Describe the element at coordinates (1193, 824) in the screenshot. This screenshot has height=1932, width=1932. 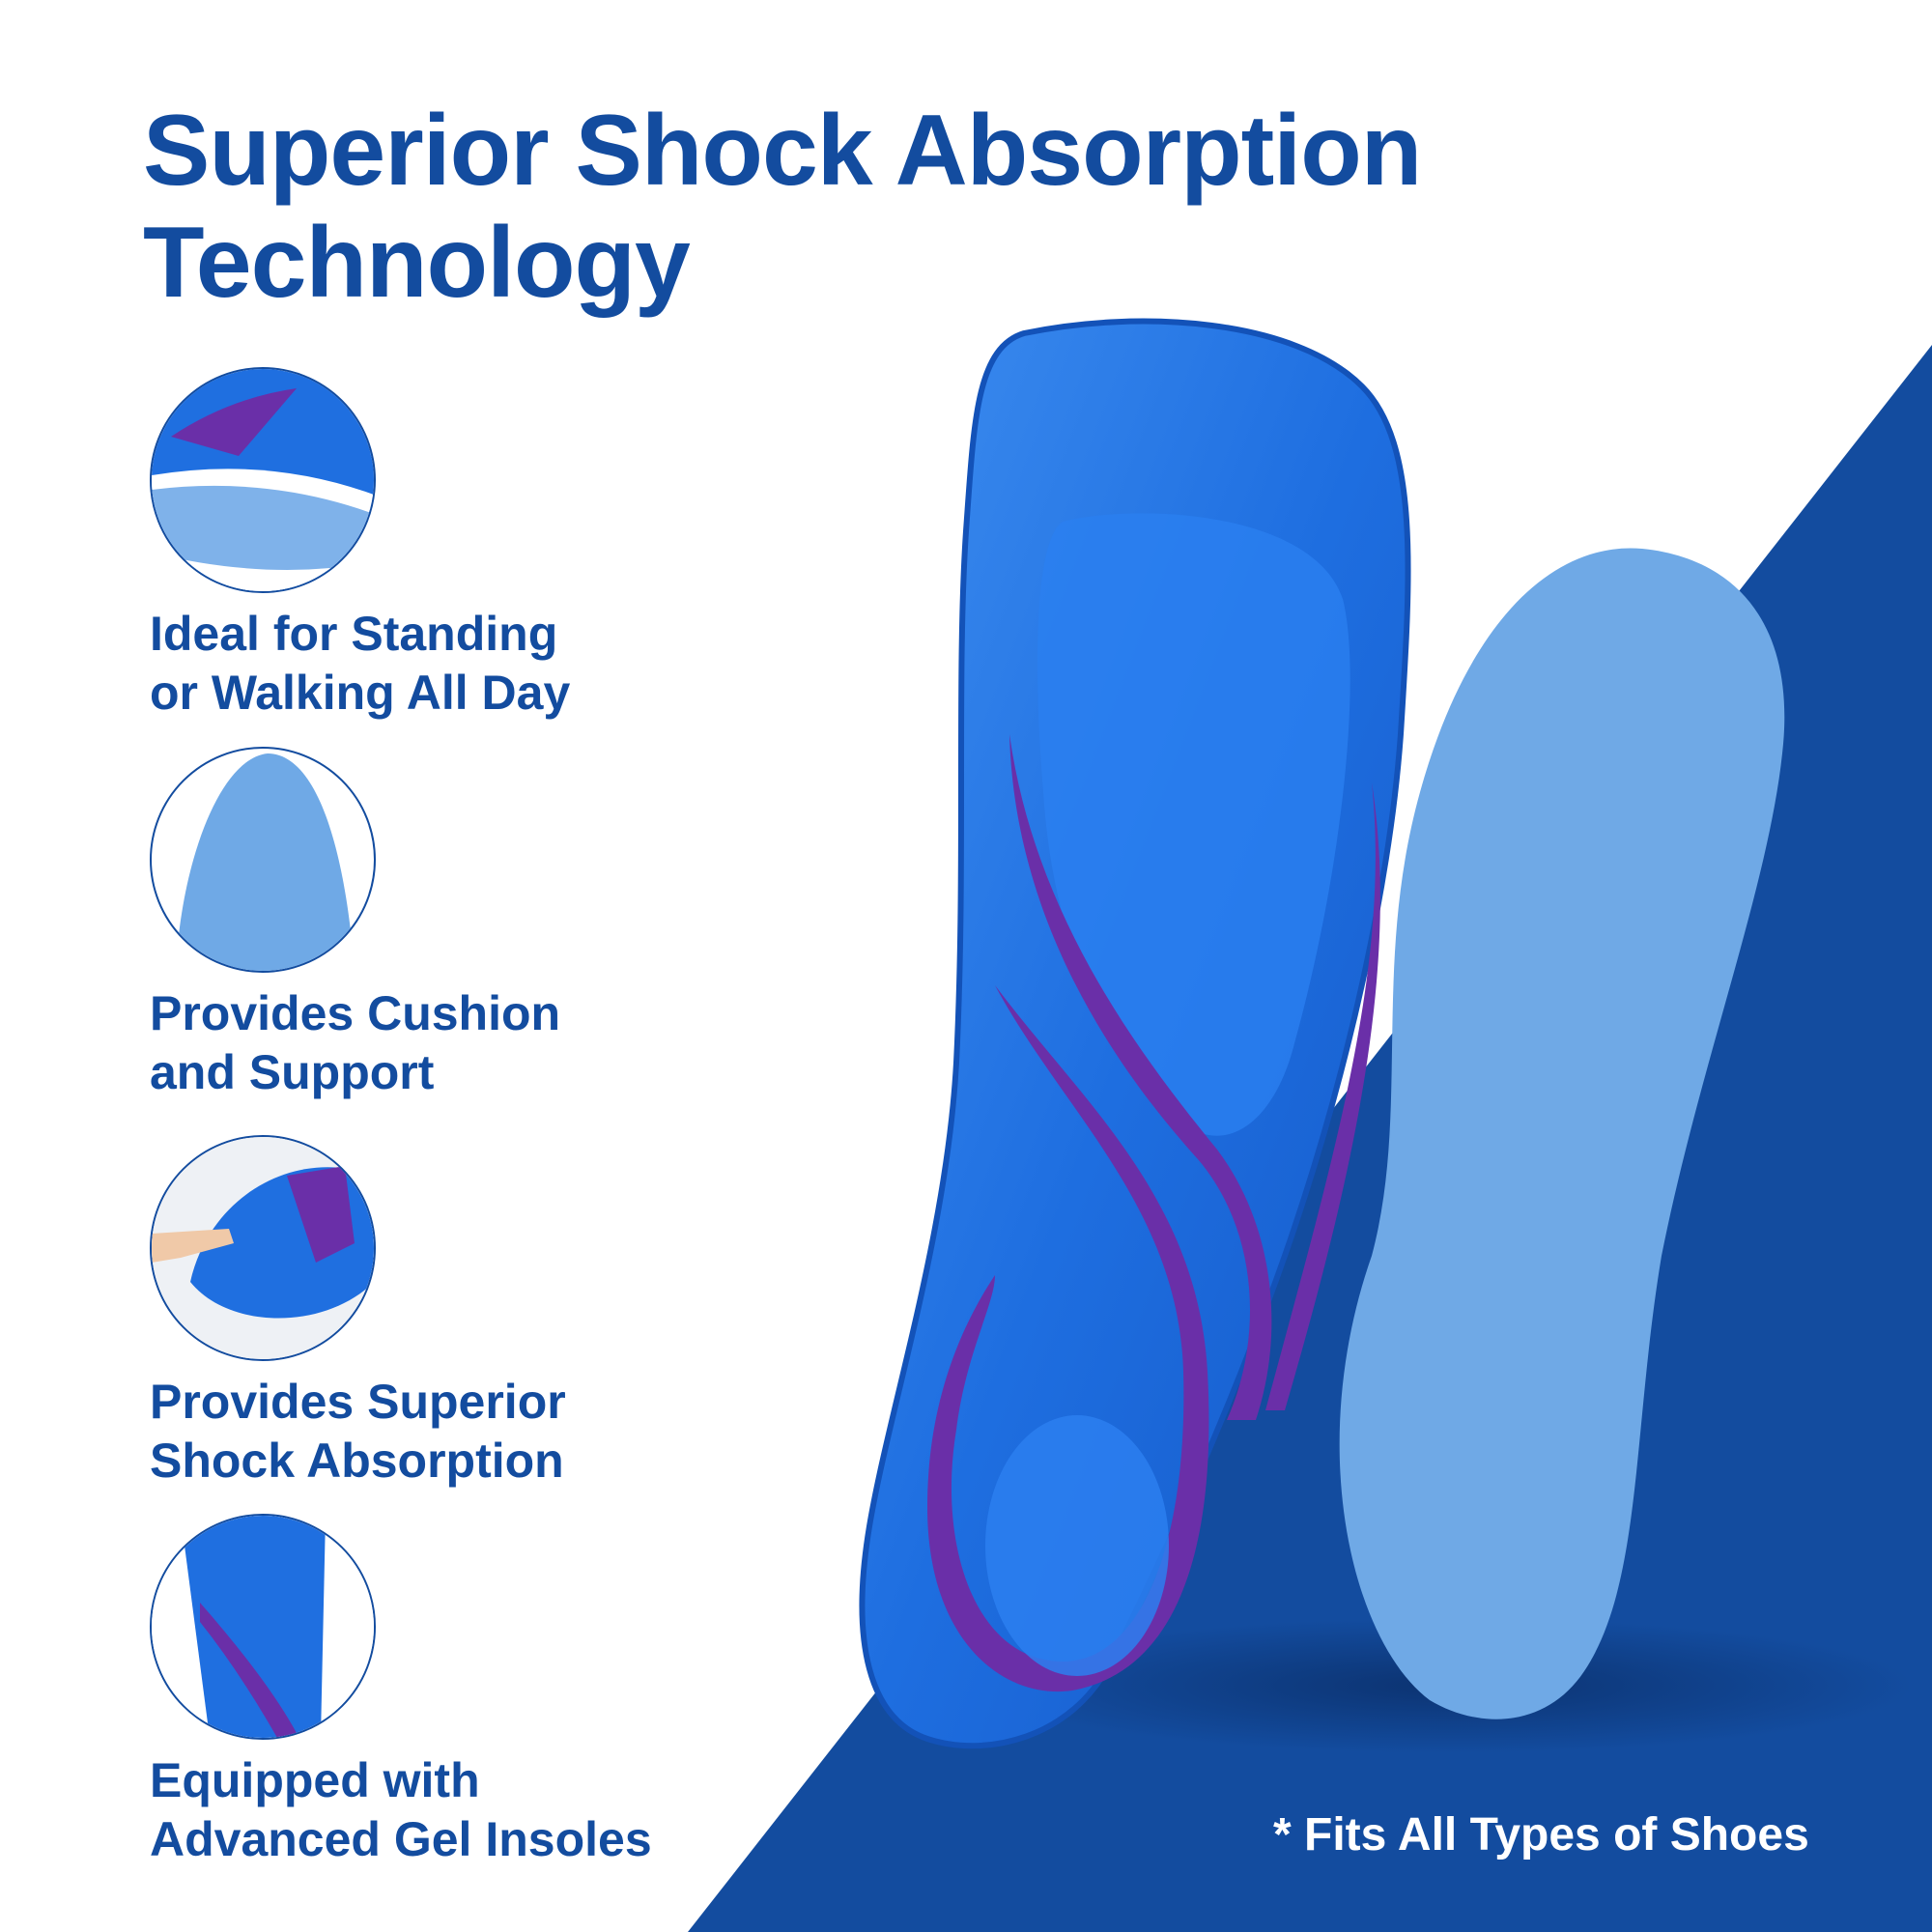
I see `gel-forefoot-pad` at that location.